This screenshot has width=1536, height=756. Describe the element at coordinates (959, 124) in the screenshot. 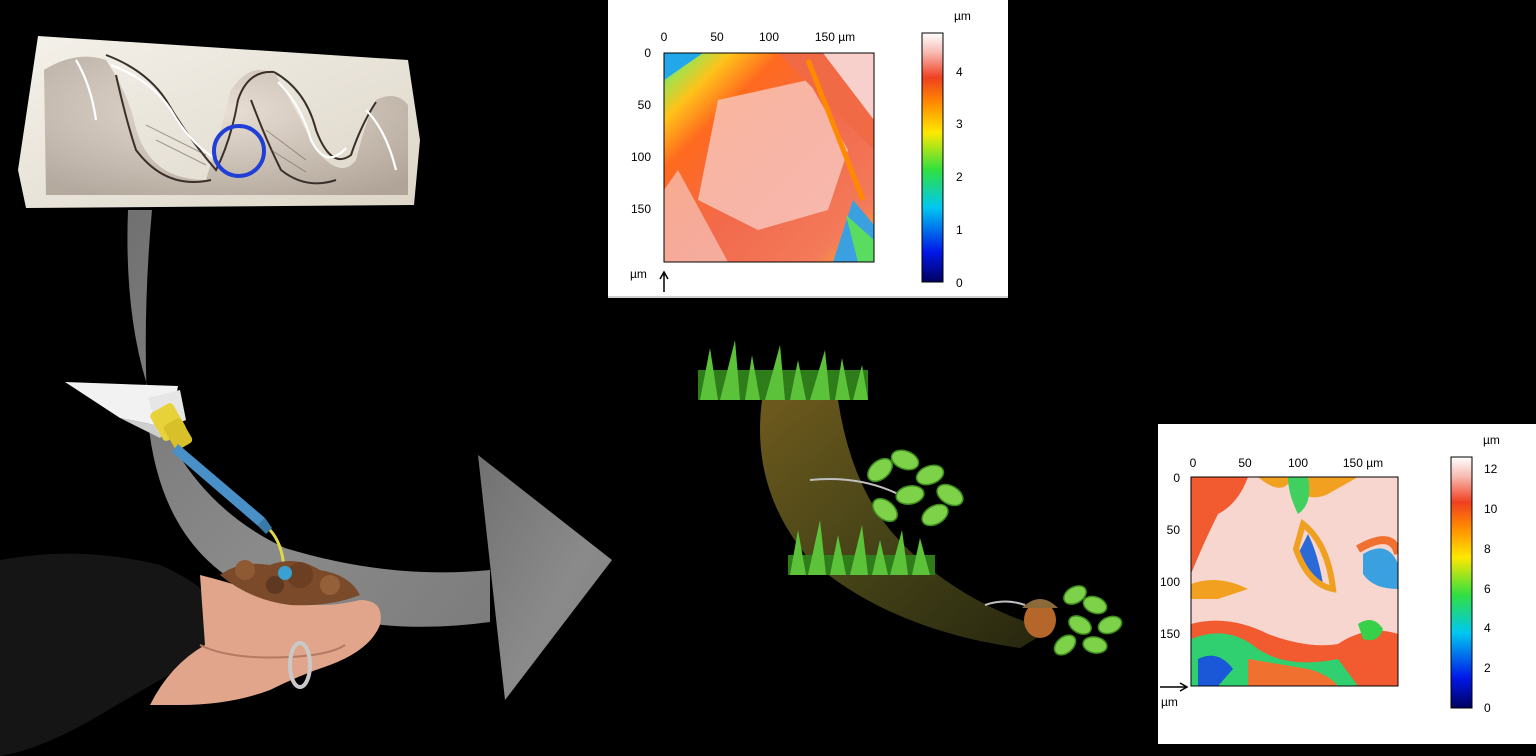

I see `colorbar-tick: 3` at that location.